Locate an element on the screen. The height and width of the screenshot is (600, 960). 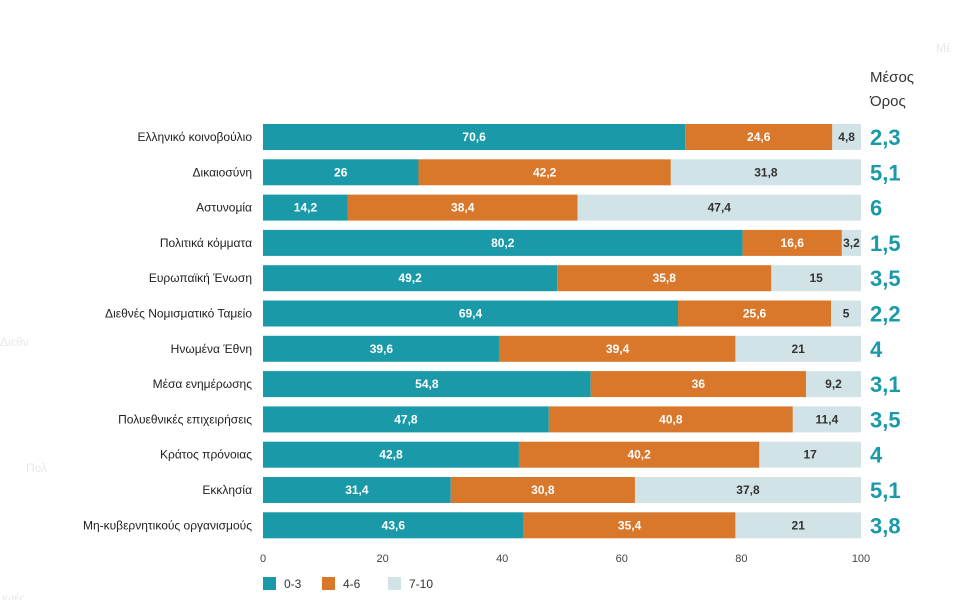
segment-label: 40,8 is located at coordinates (671, 419).